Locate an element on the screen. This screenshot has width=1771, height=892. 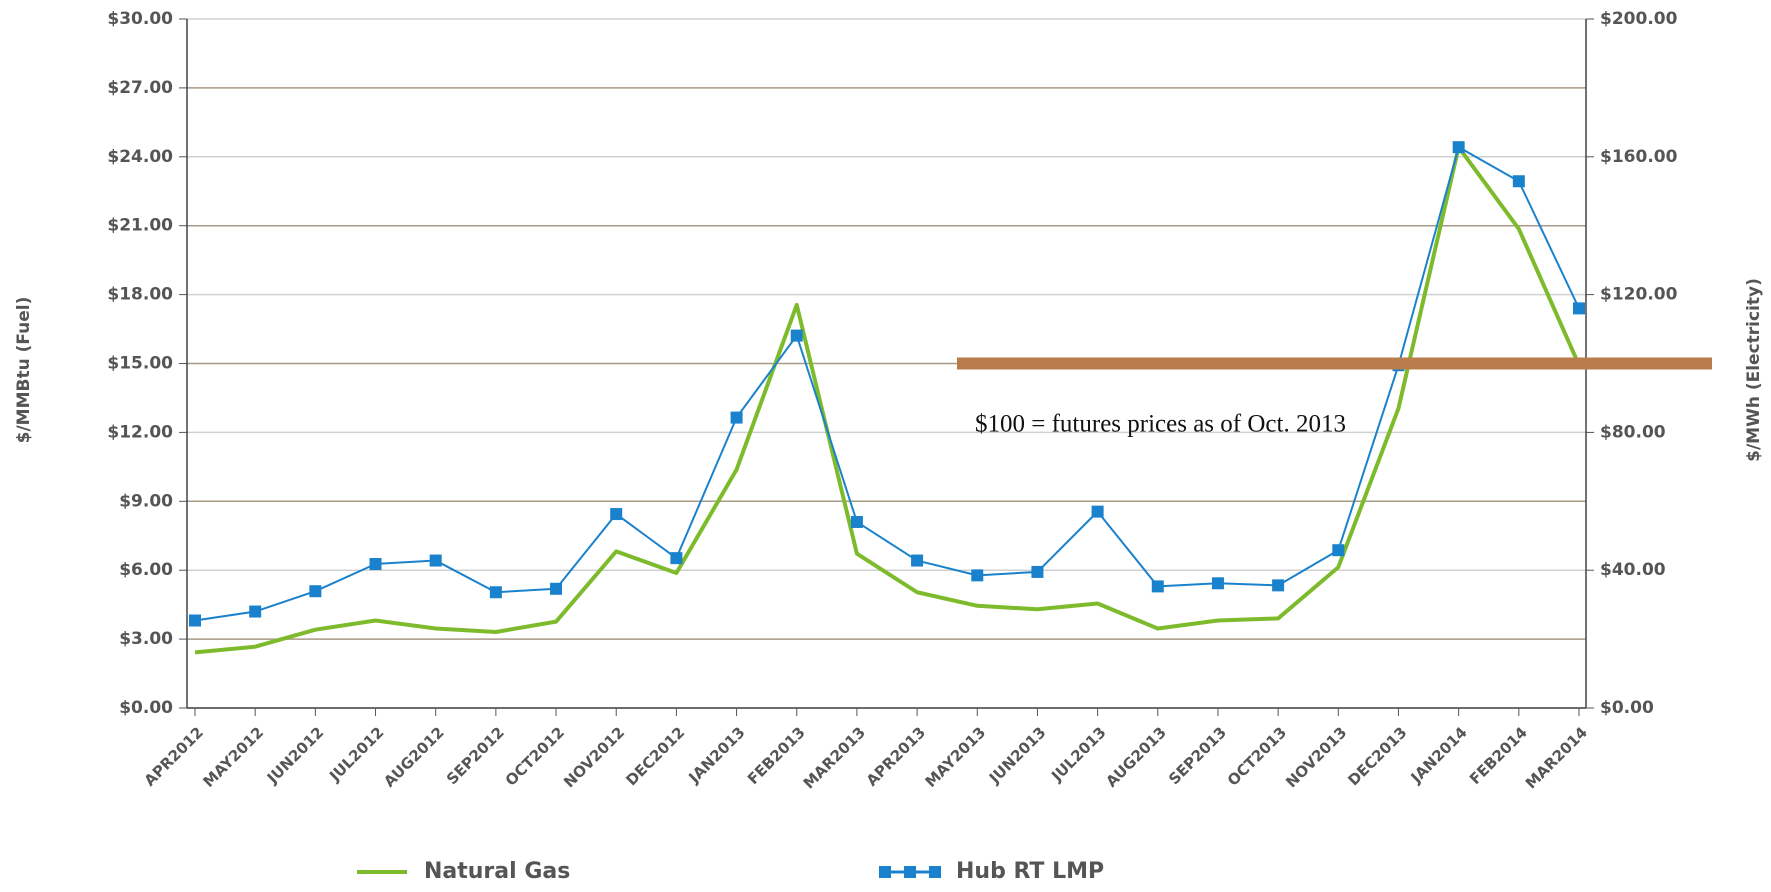
x-tick-label: AUG2012 is located at coordinates (413, 756).